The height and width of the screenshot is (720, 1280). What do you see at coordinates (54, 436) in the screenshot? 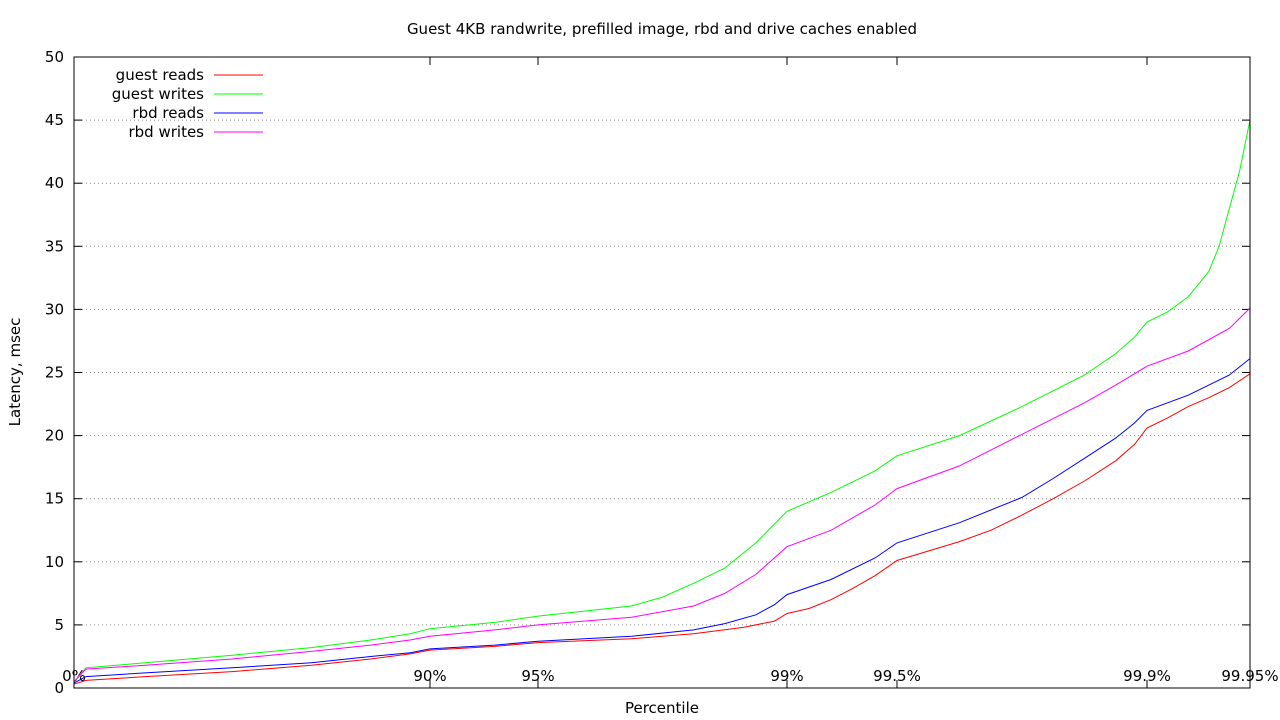
I see `y-tick-label: 20` at bounding box center [54, 436].